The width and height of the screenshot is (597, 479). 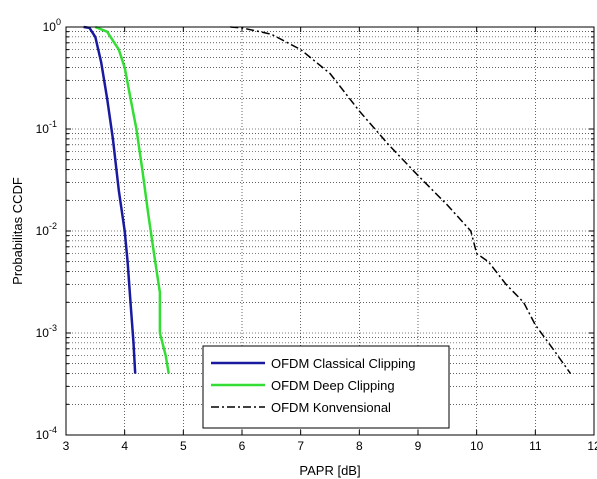 I want to click on x-tick-label: 7, so click(x=300, y=446).